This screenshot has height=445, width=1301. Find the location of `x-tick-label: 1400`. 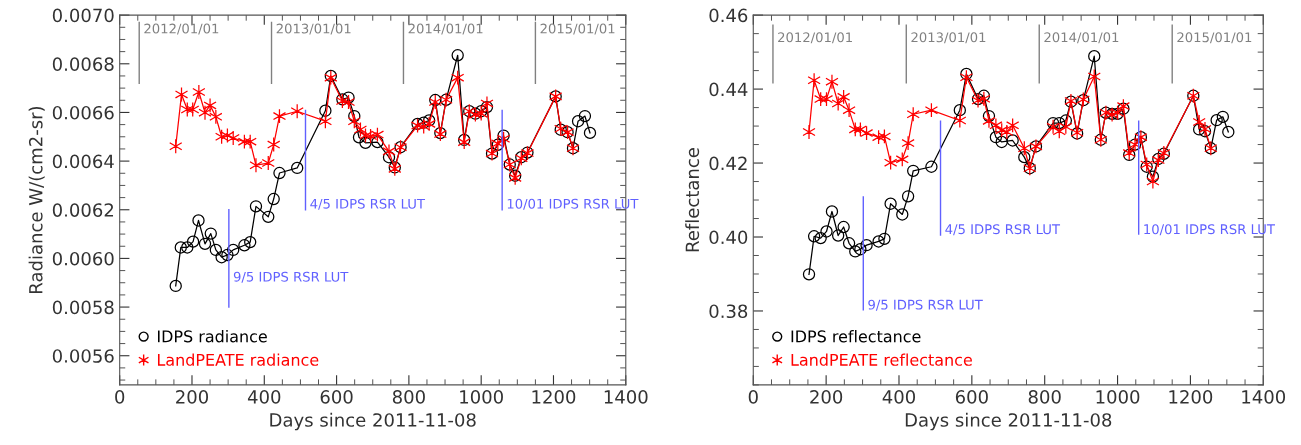

x-tick-label: 1400 is located at coordinates (1264, 397).